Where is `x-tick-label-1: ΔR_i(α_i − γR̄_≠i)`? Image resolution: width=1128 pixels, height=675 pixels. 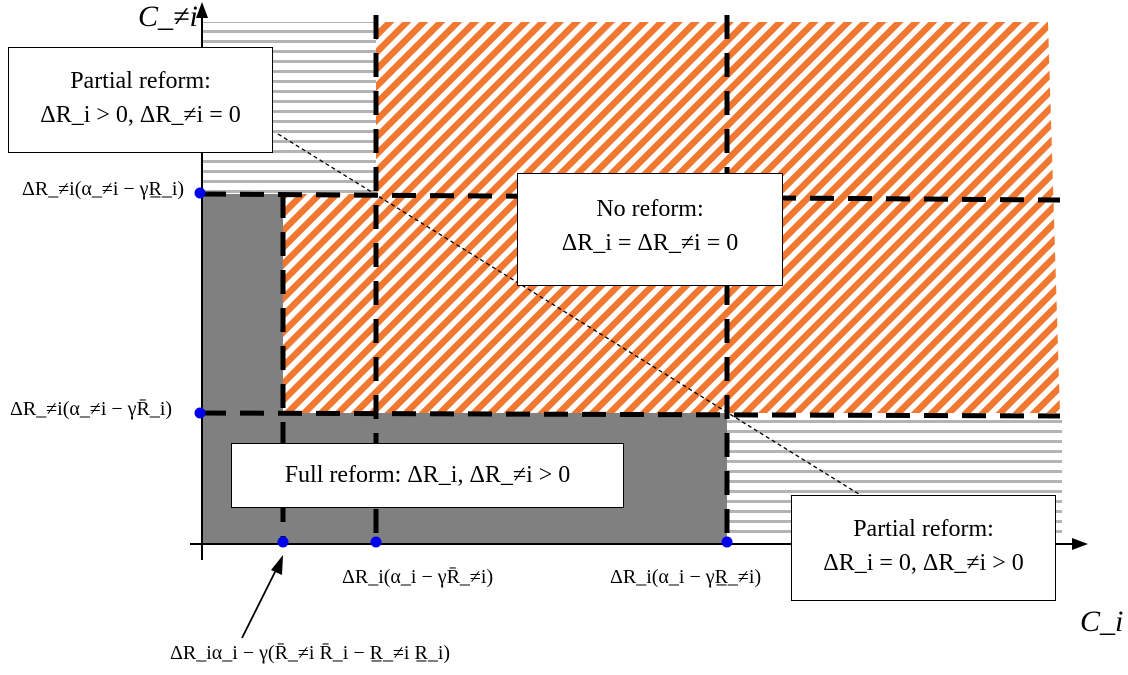
x-tick-label-1: ΔR_i(α_i − γR̄_≠i) is located at coordinates (417, 577).